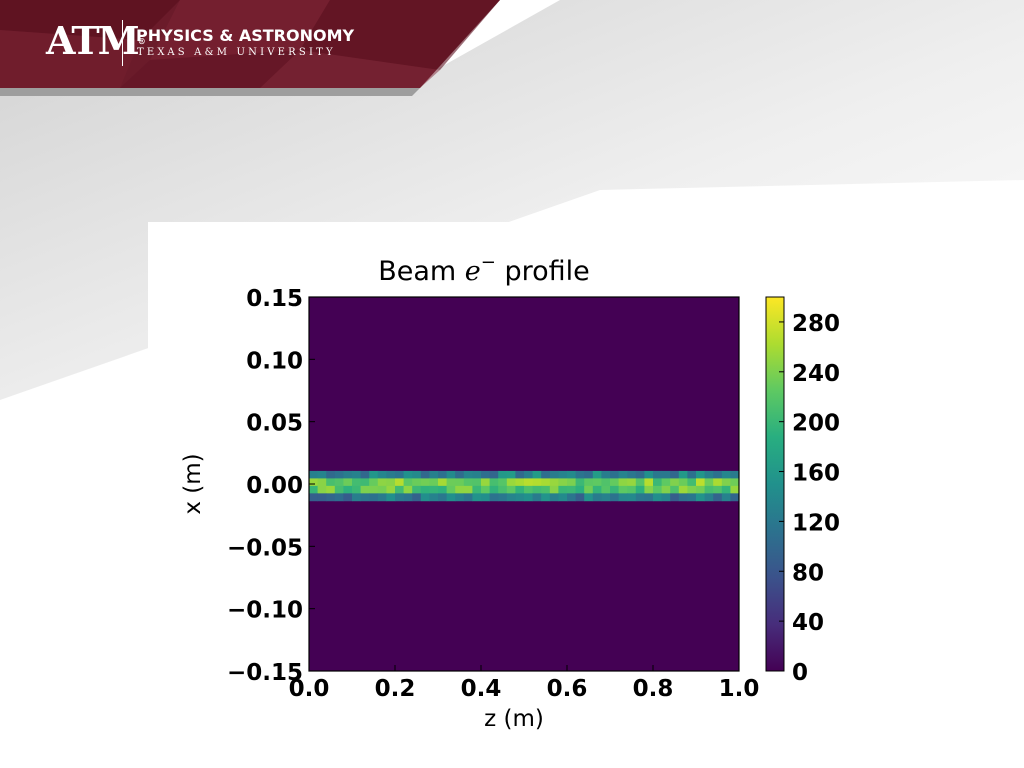 This screenshot has height=768, width=1024. I want to click on university-name: TEXAS A&M UNIVERSITY, so click(236, 52).